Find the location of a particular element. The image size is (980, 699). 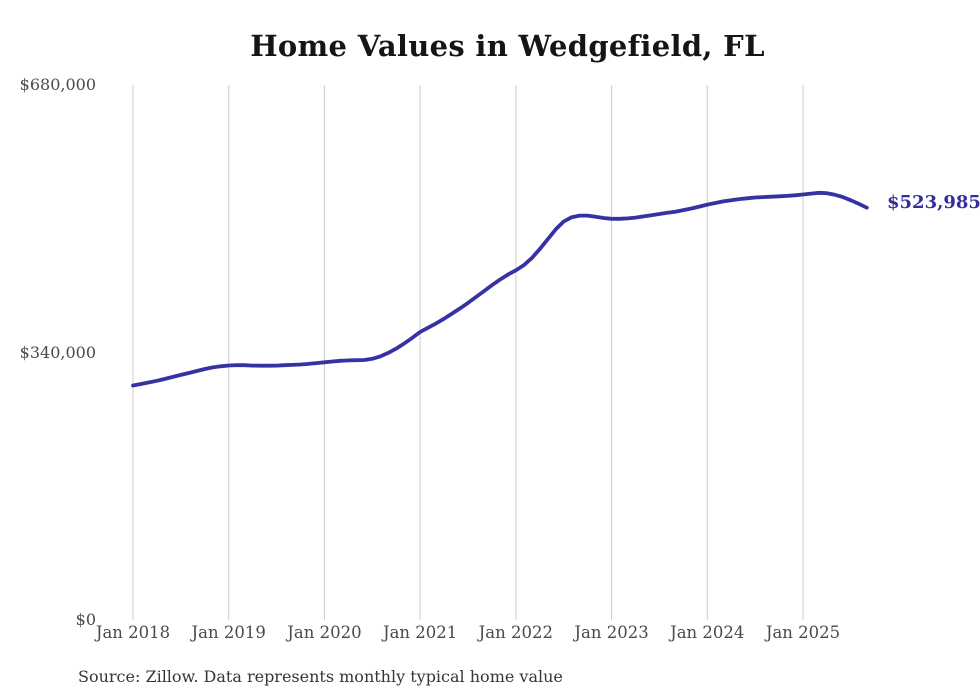

y-tick-label: $680,000 is located at coordinates (57, 84).